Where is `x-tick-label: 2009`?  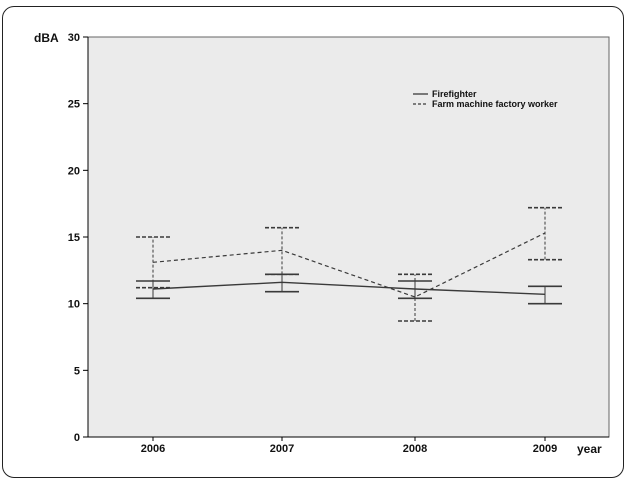 x-tick-label: 2009 is located at coordinates (545, 449).